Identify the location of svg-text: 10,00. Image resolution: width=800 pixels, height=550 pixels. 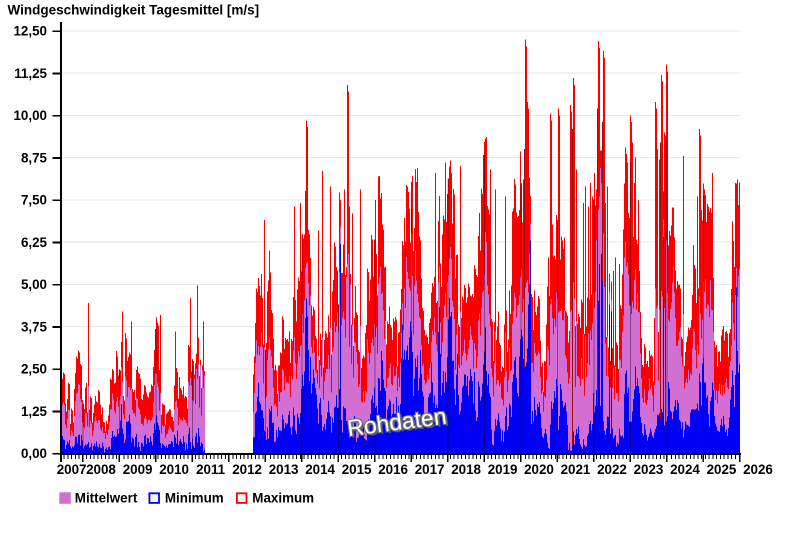
(30, 115).